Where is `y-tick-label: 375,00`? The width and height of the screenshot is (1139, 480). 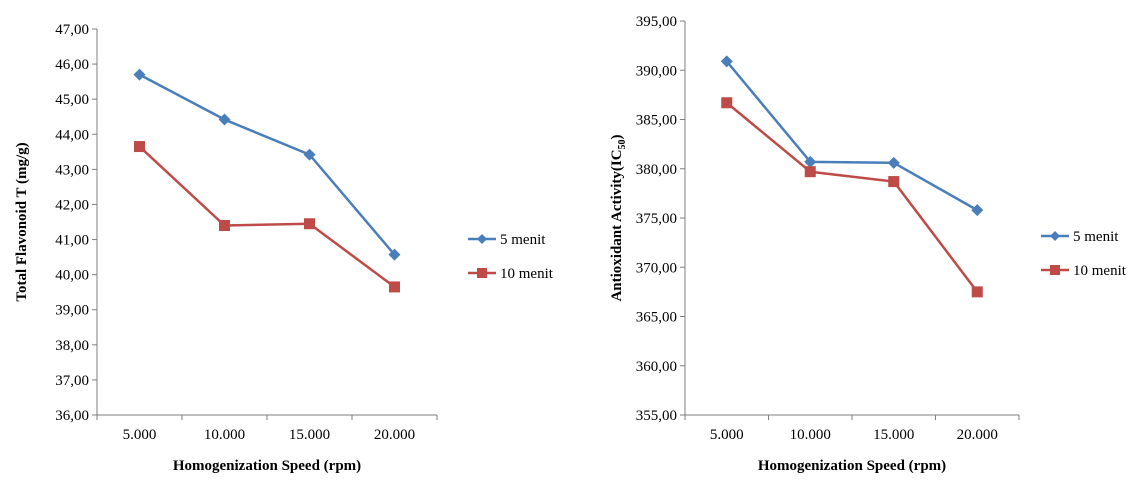
y-tick-label: 375,00 is located at coordinates (656, 219).